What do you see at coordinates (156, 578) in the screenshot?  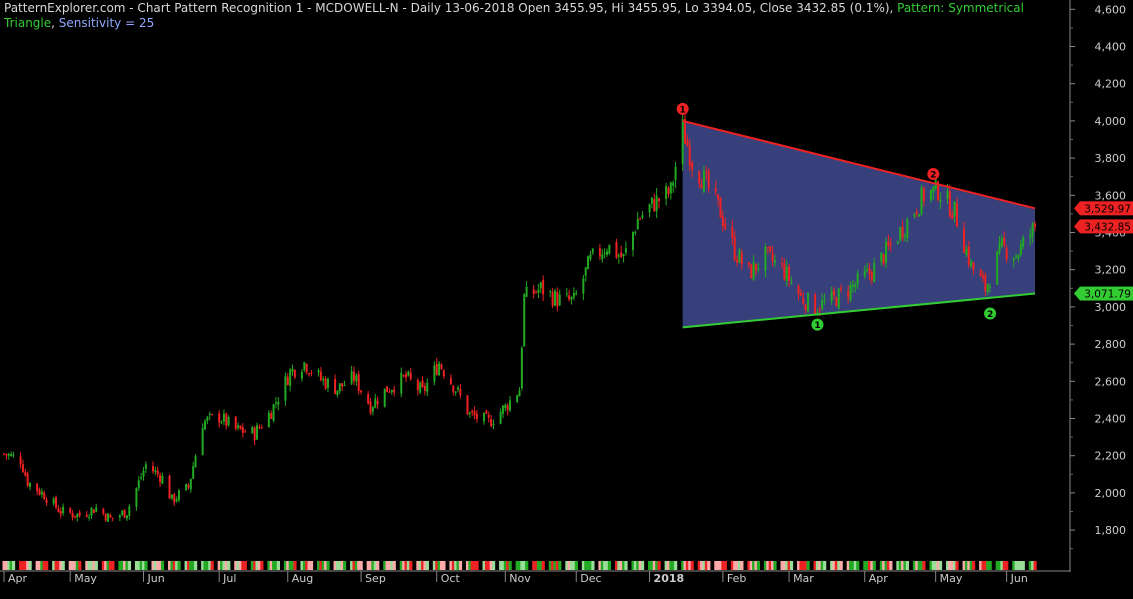 I see `x-tick-label: Jun` at bounding box center [156, 578].